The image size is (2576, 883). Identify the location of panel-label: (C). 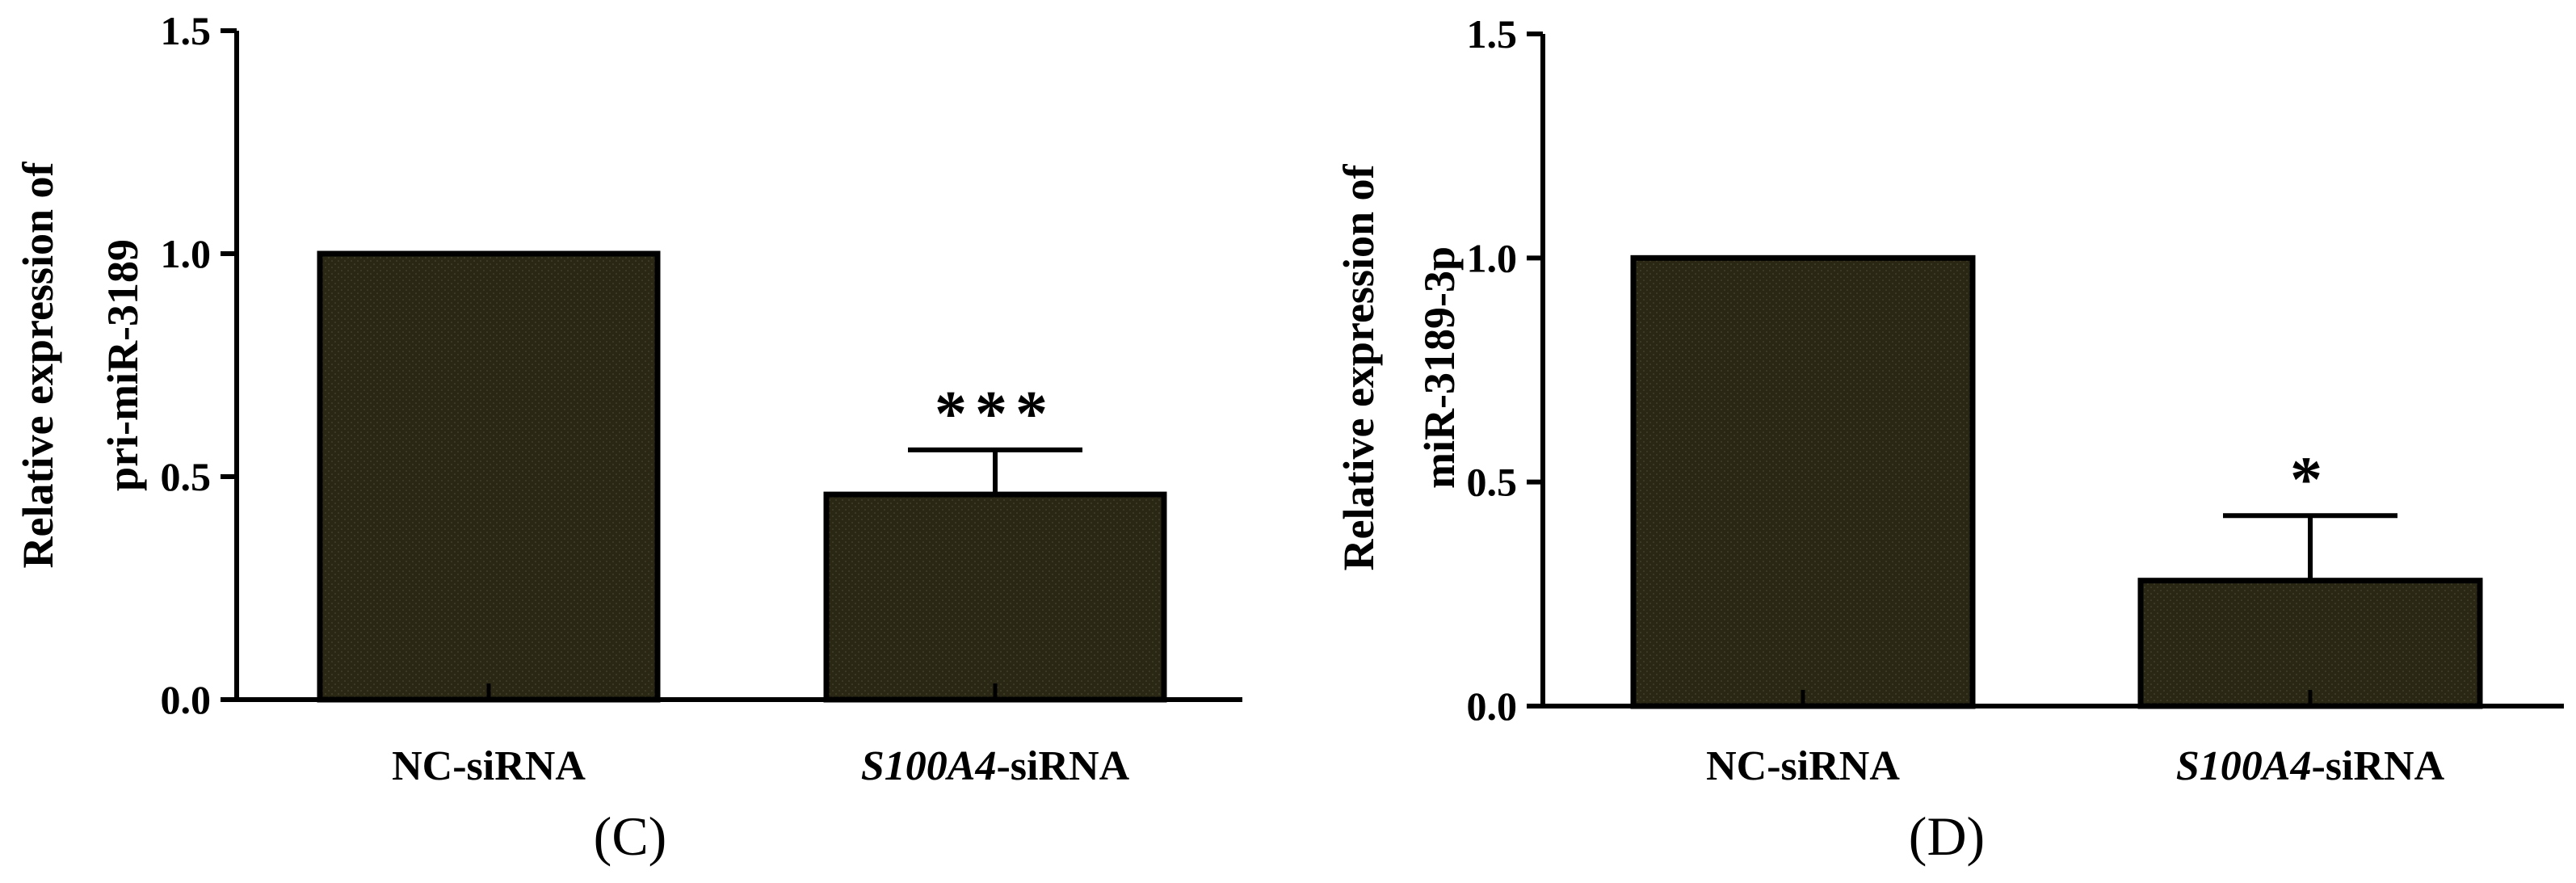
(630, 836).